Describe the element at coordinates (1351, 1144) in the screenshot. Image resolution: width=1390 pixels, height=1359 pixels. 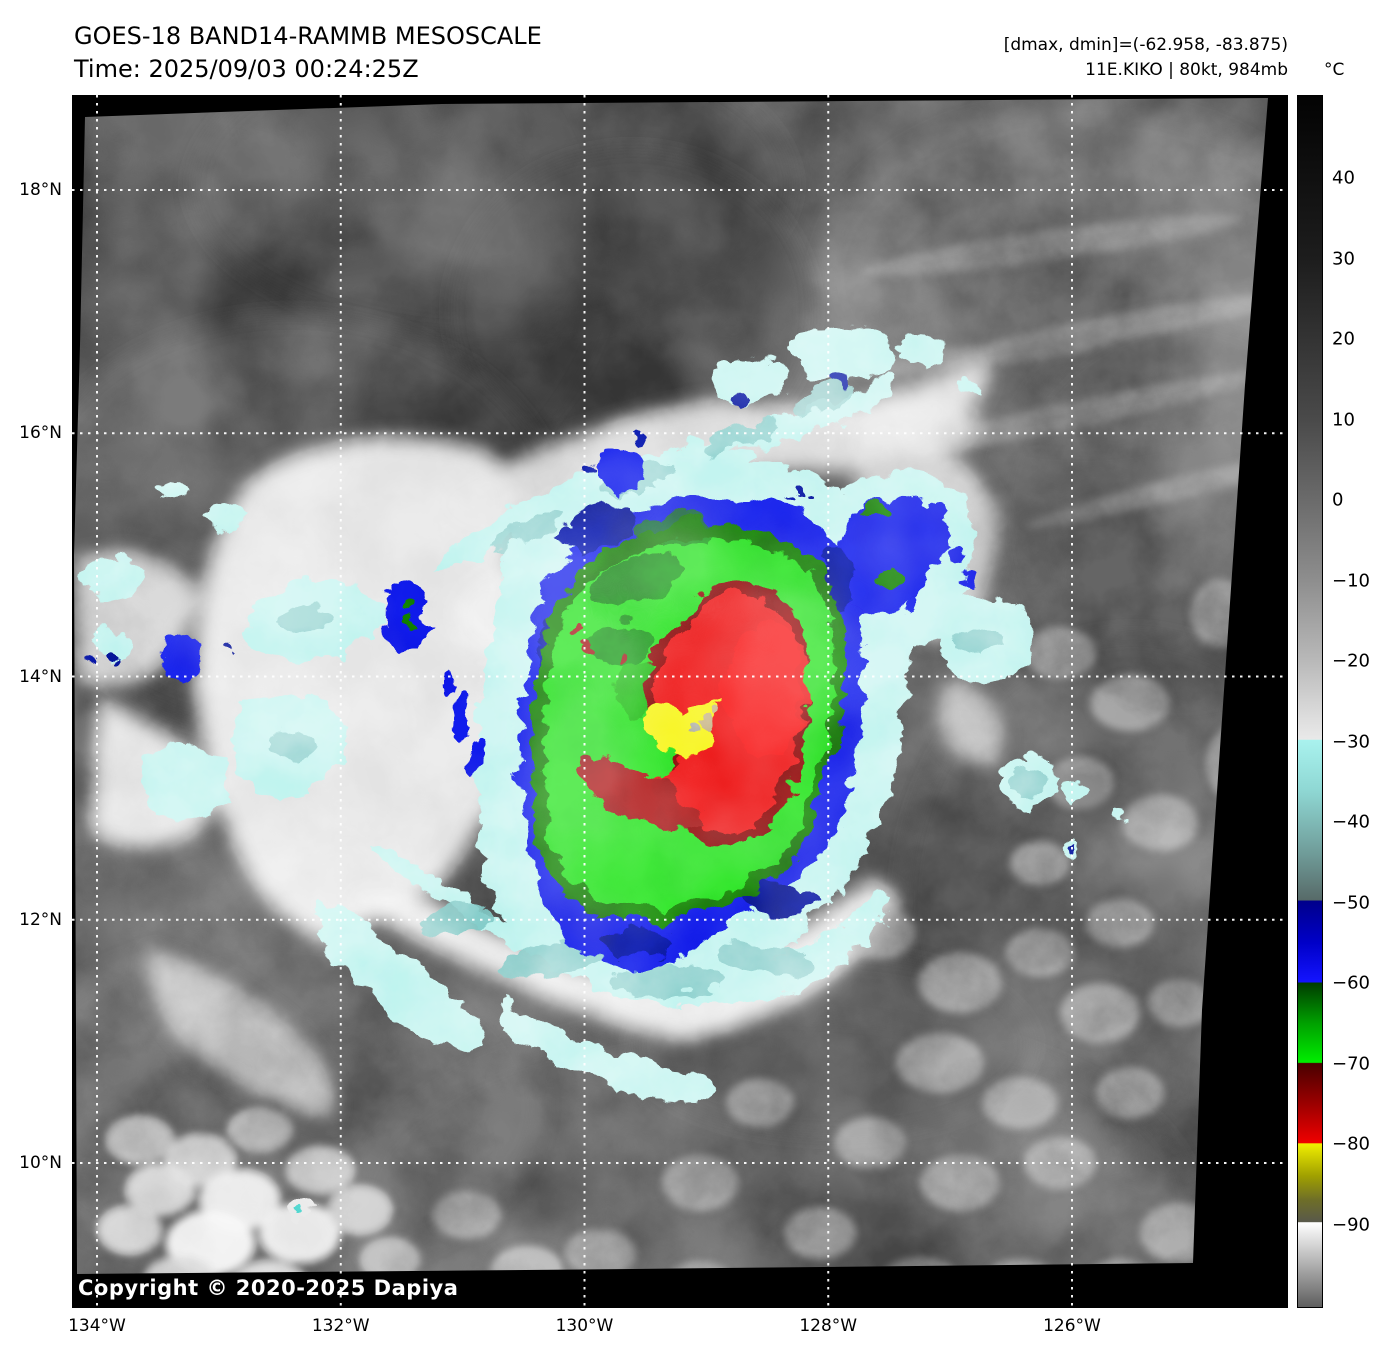
I see `colorbar-tick-label: −80` at that location.